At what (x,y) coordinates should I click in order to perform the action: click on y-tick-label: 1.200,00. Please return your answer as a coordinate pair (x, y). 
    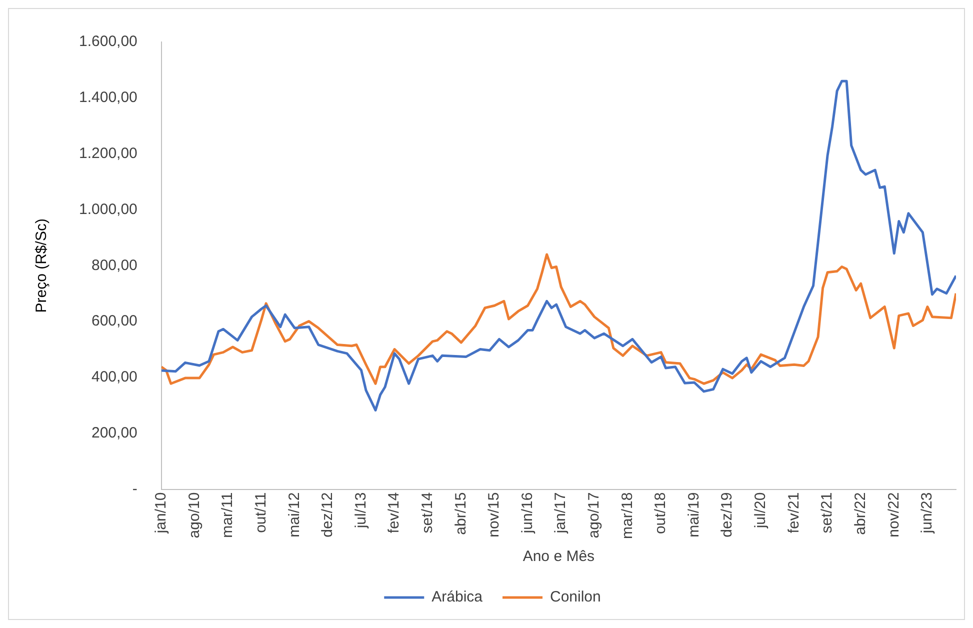
    Looking at the image, I should click on (108, 153).